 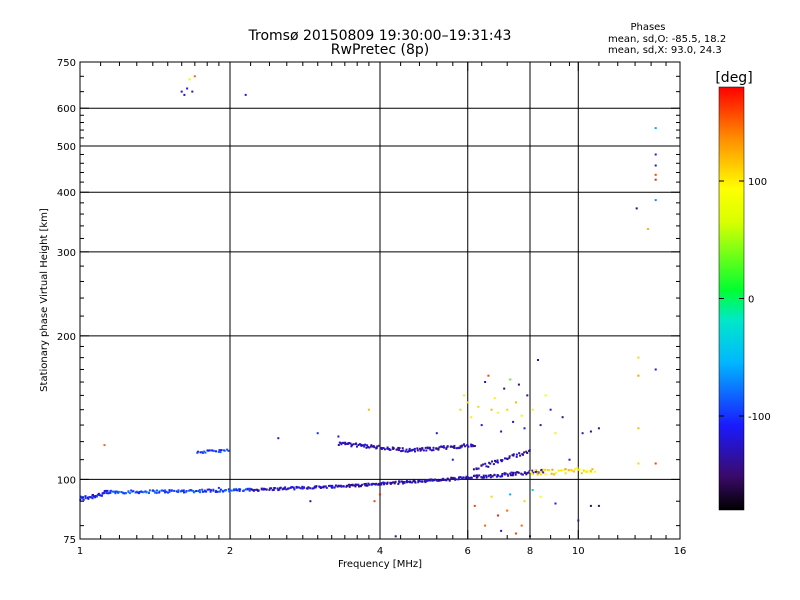 I want to click on y-tick-label: 300, so click(x=66, y=253).